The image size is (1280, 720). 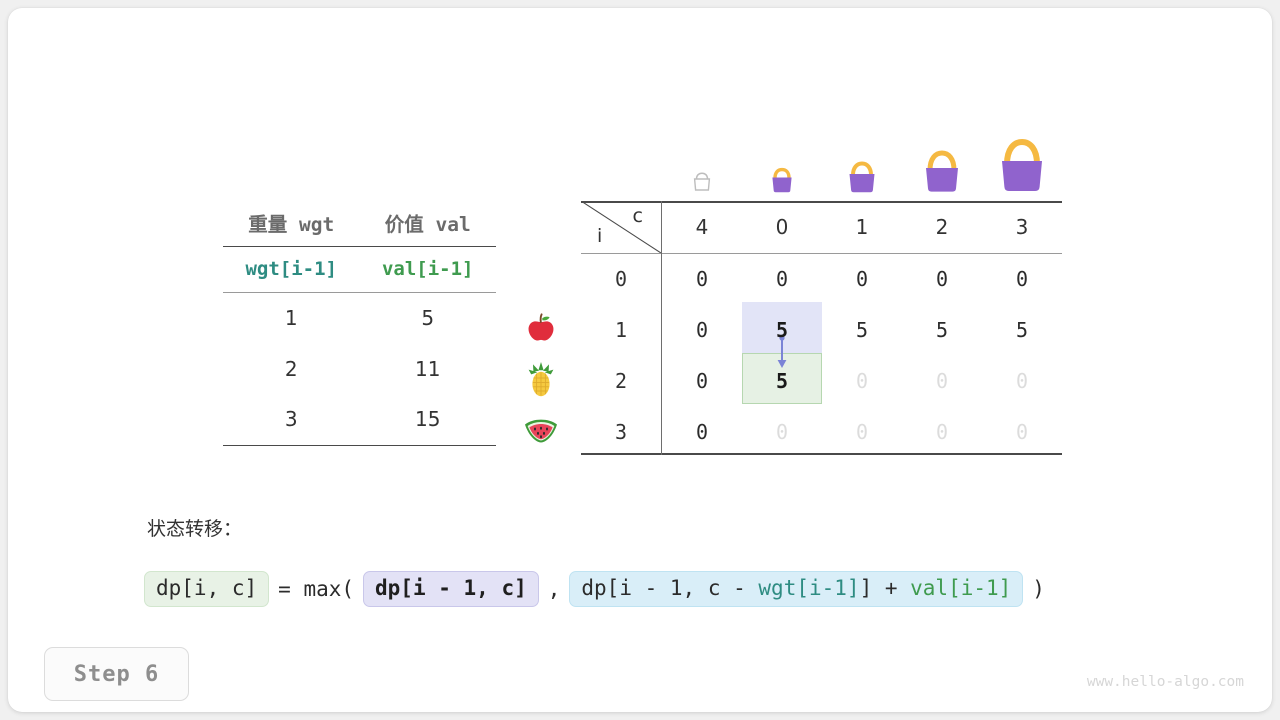 I want to click on subheader-wgt-expr: wgt[i-1], so click(x=291, y=269).